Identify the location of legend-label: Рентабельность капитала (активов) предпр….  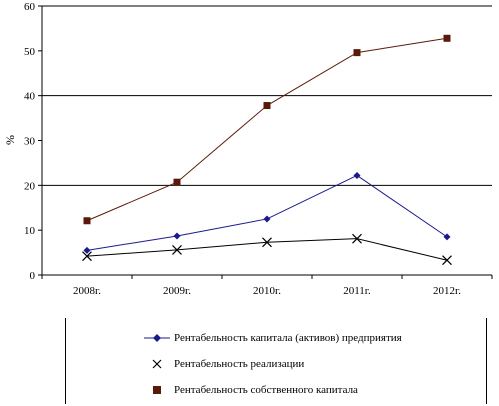
(288, 338).